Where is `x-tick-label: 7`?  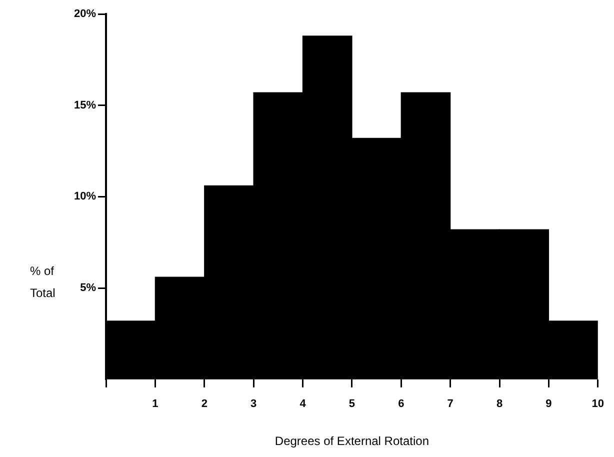
x-tick-label: 7 is located at coordinates (450, 404).